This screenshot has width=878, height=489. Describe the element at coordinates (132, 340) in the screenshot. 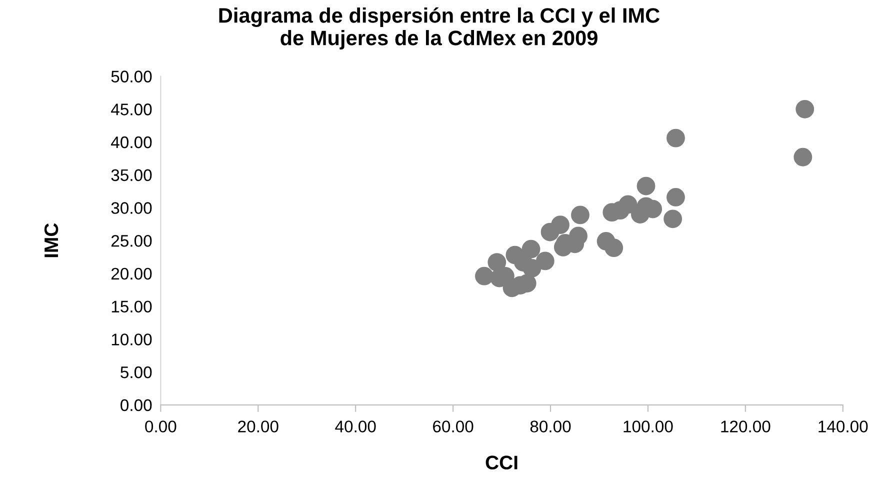

I see `y-tick-label: 10.00` at that location.